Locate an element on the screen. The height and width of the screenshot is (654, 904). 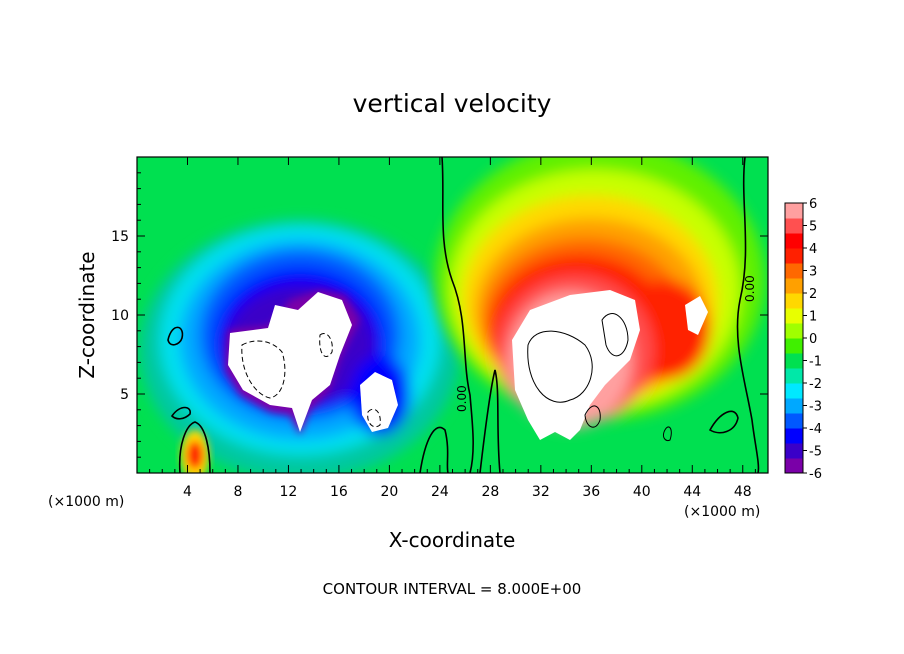
colorbar-tick-label: -5 is located at coordinates (815, 452).